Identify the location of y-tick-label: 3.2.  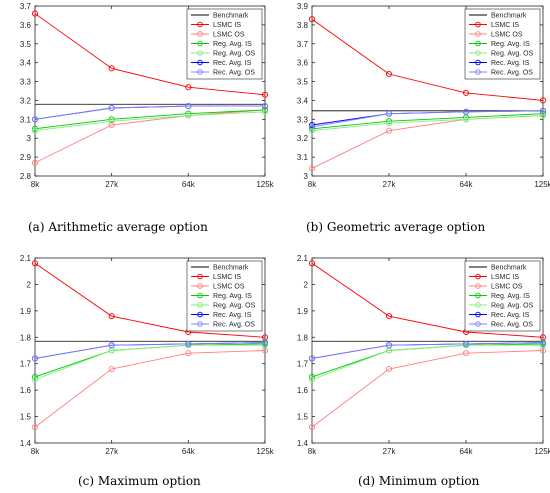
(303, 138).